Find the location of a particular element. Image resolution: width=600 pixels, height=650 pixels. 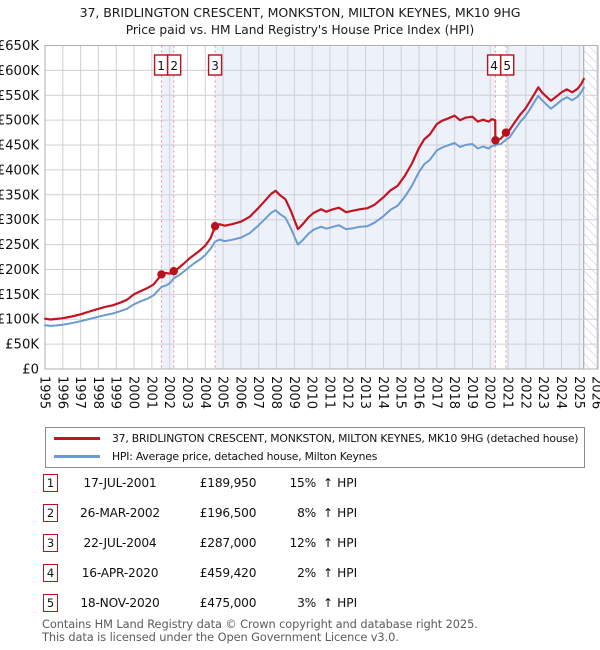

x-tick-label: 1998 is located at coordinates (97, 392).